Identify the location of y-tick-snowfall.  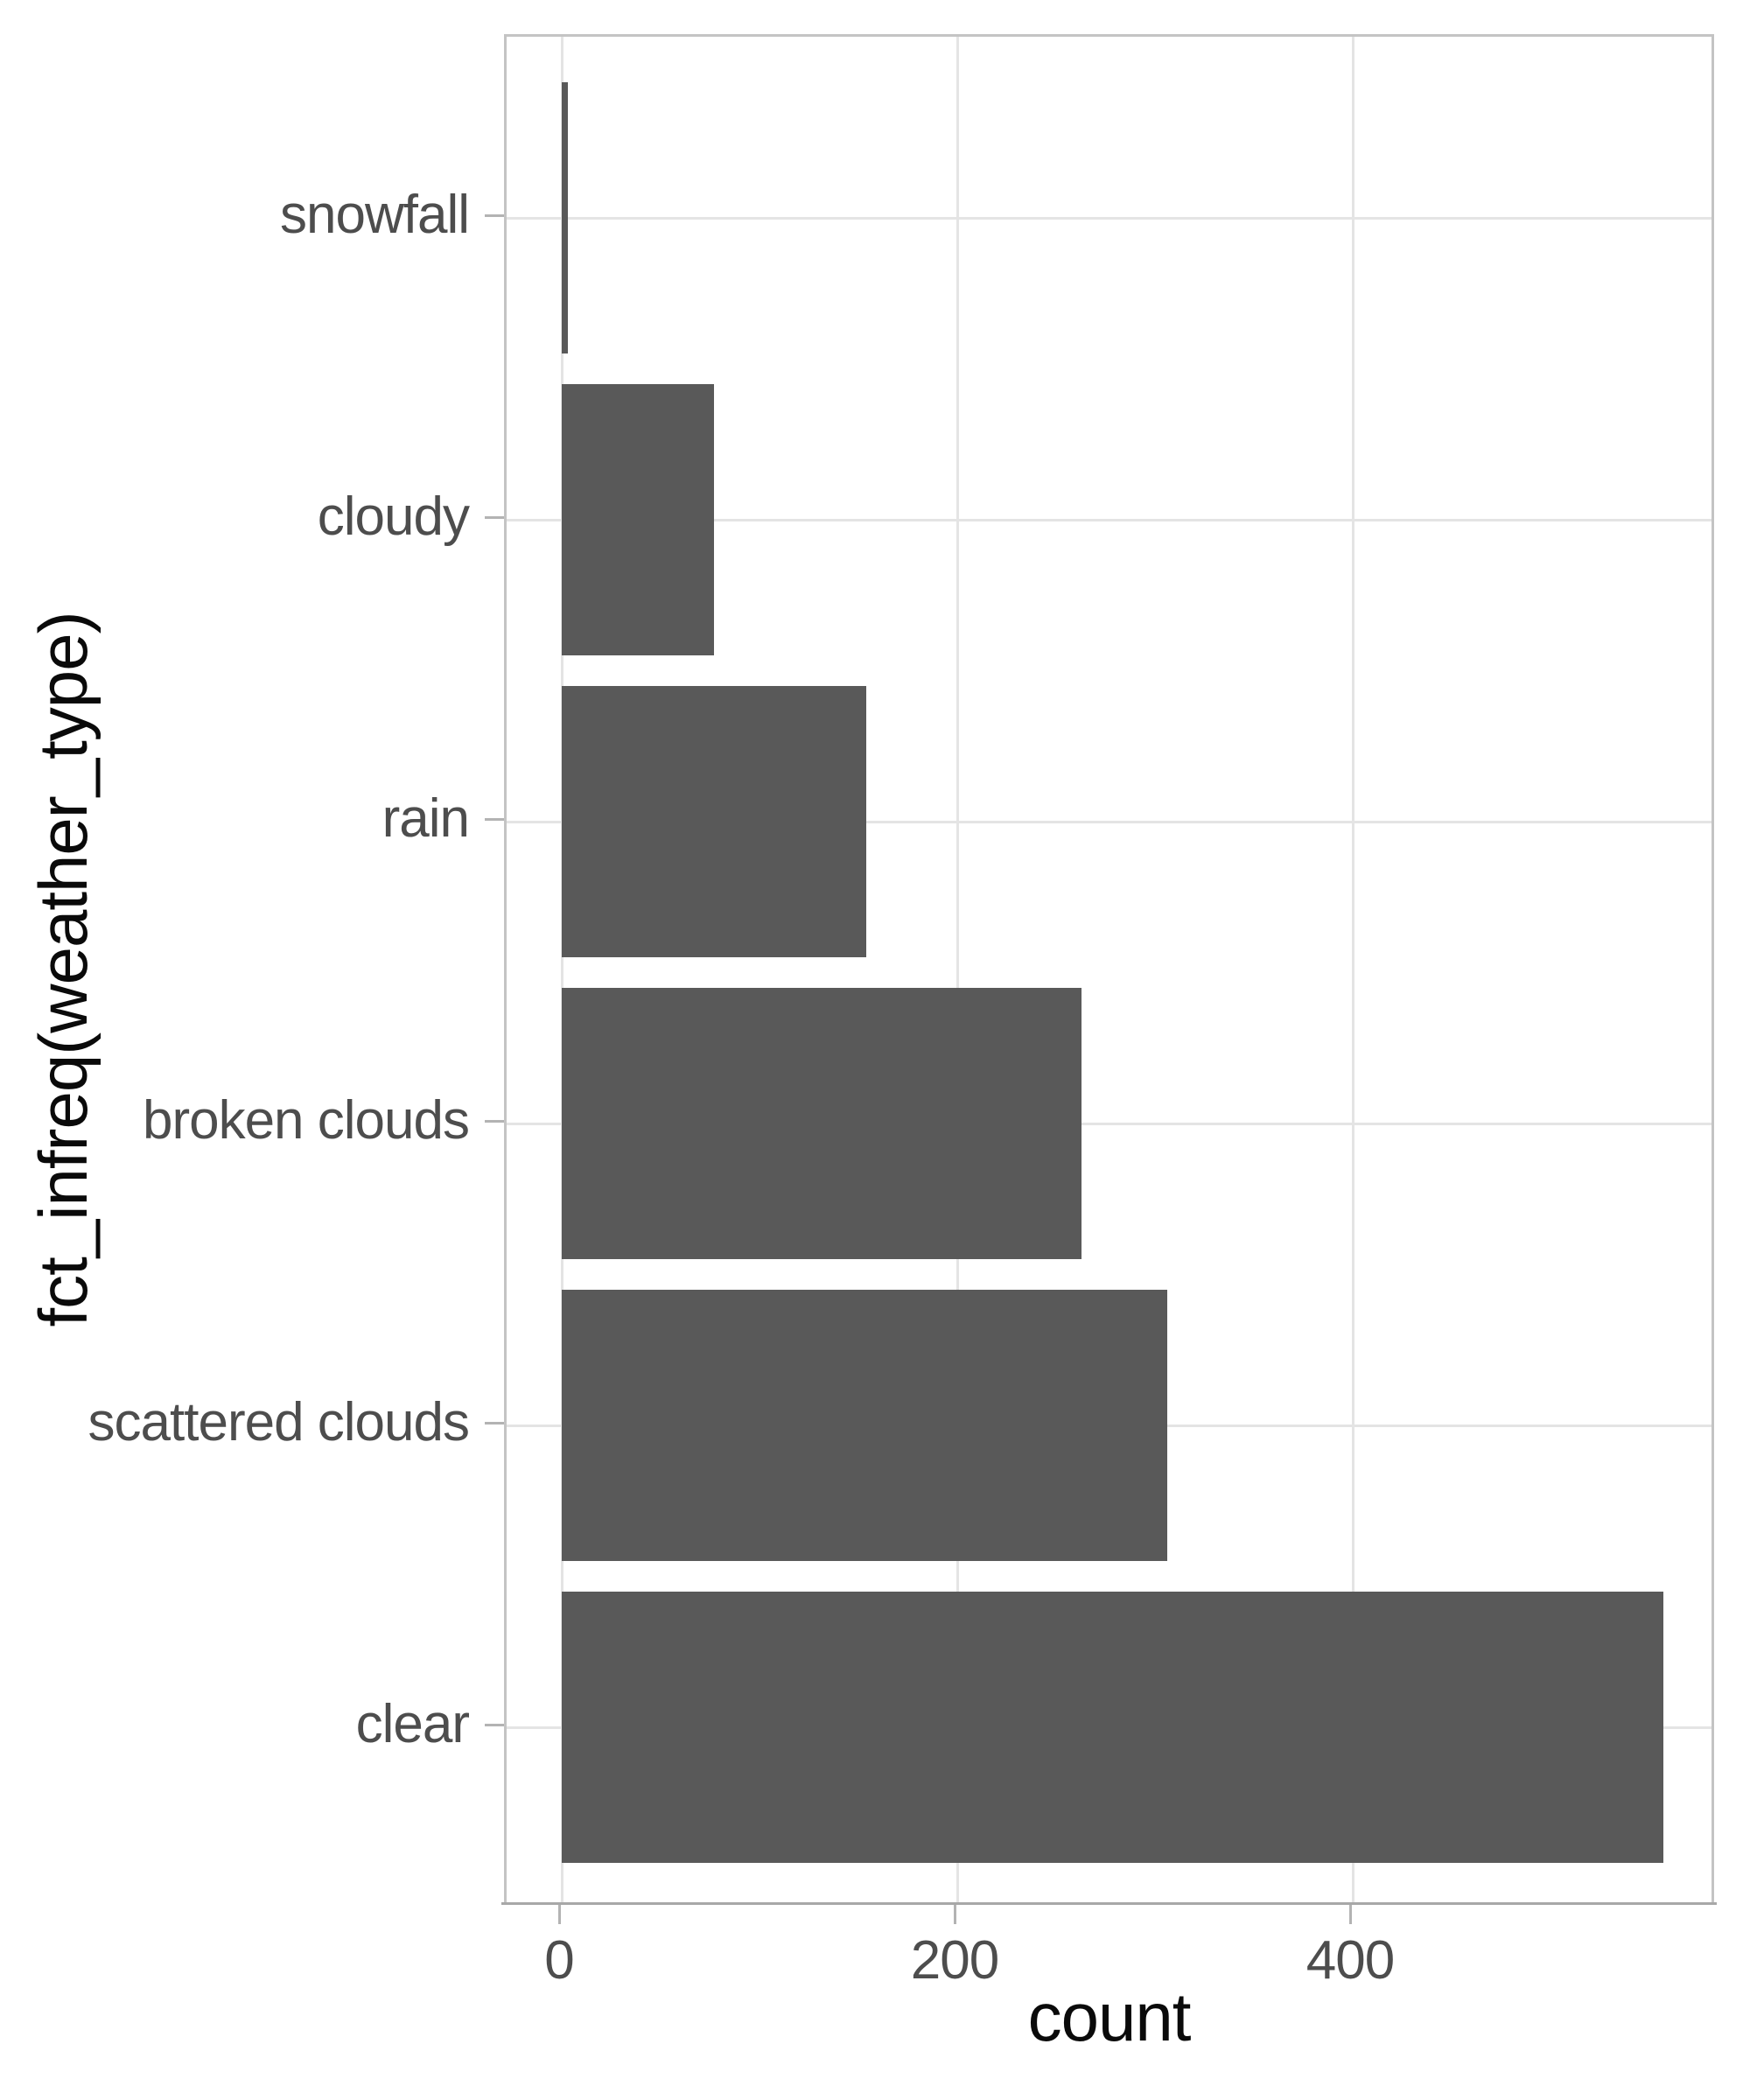
(494, 215).